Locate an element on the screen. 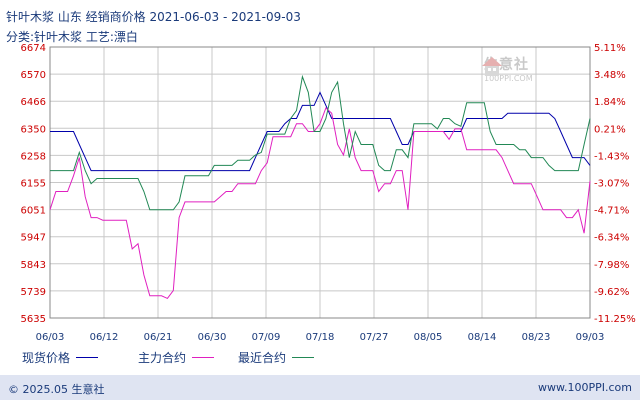  y-tick-left: 6674 is located at coordinates (33, 48).